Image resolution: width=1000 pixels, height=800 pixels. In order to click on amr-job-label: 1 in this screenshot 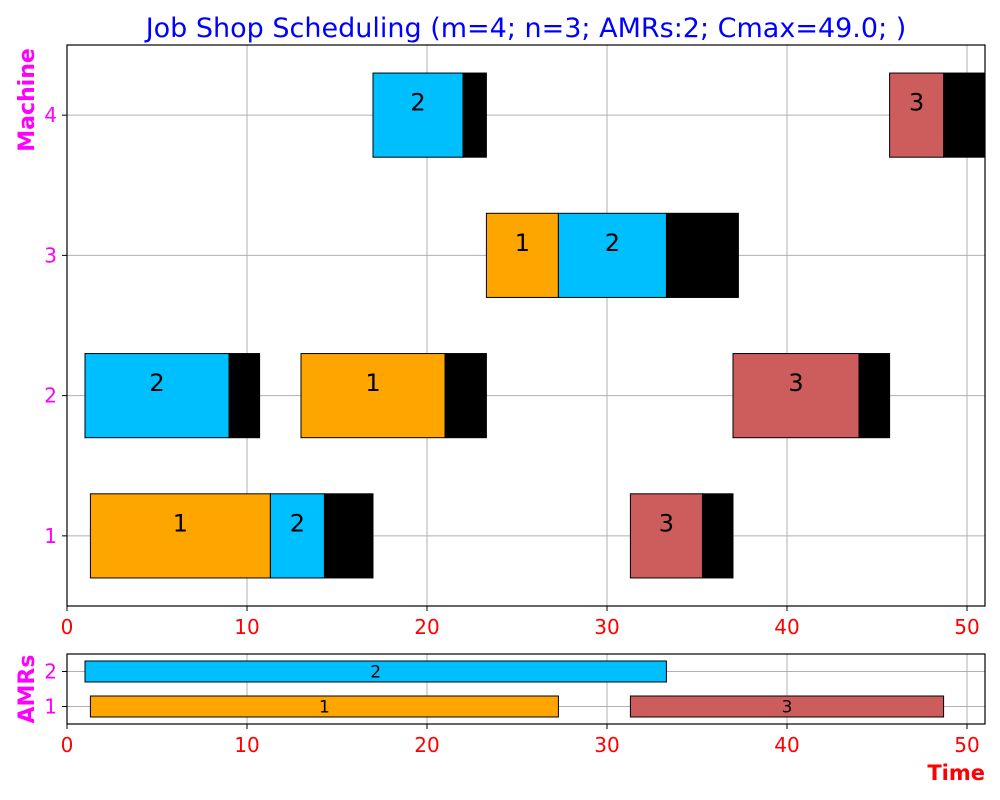, I will do `click(324, 708)`.